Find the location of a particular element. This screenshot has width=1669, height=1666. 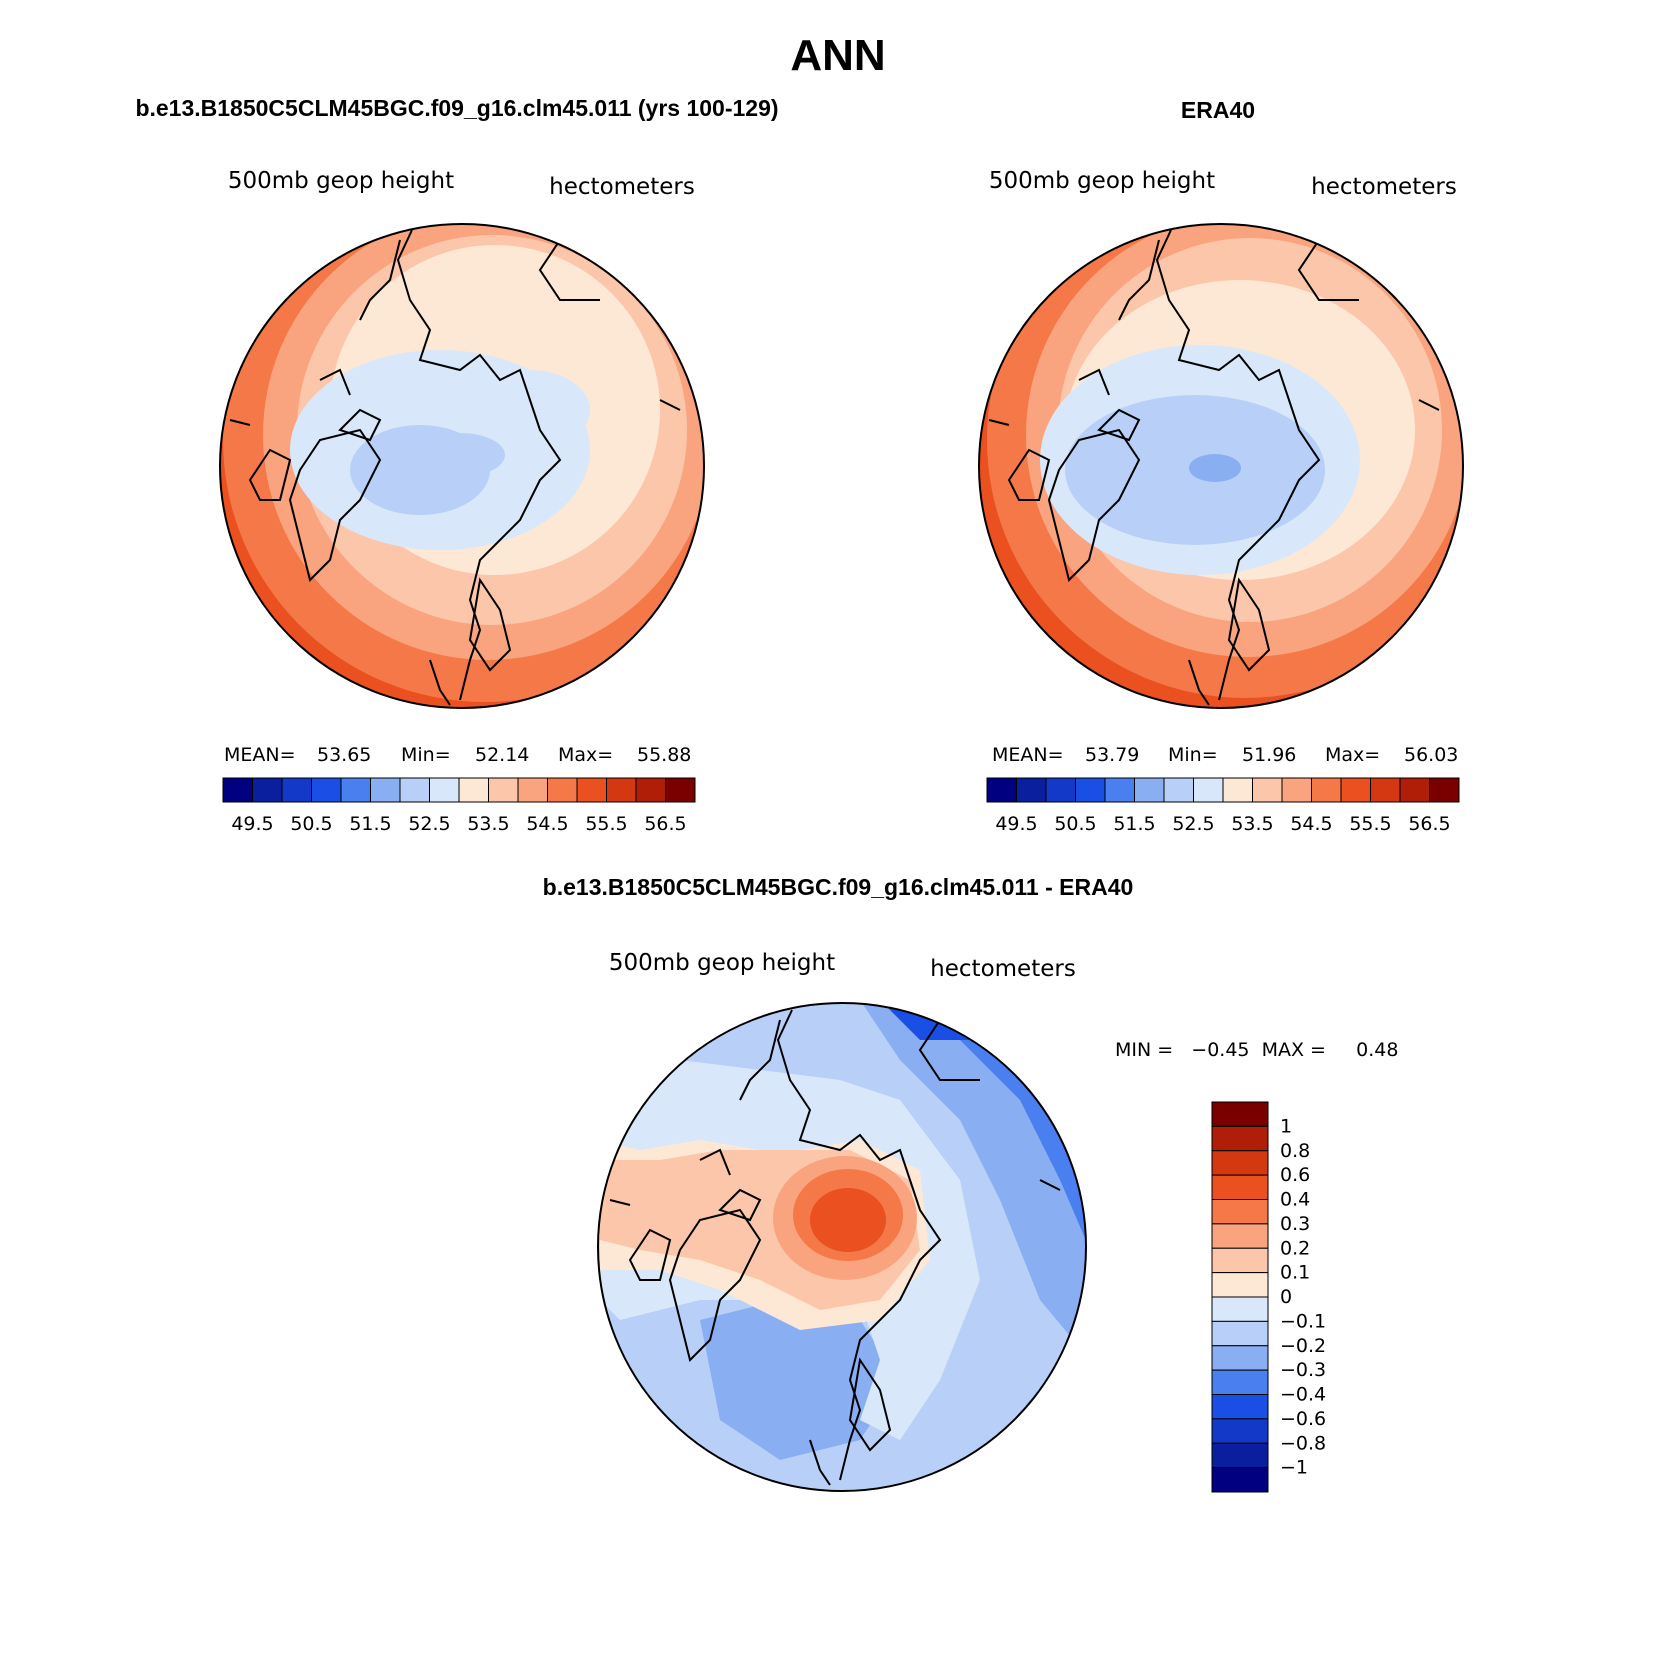

panel-2-colorbar-tick-label: 52.5 is located at coordinates (1193, 824).